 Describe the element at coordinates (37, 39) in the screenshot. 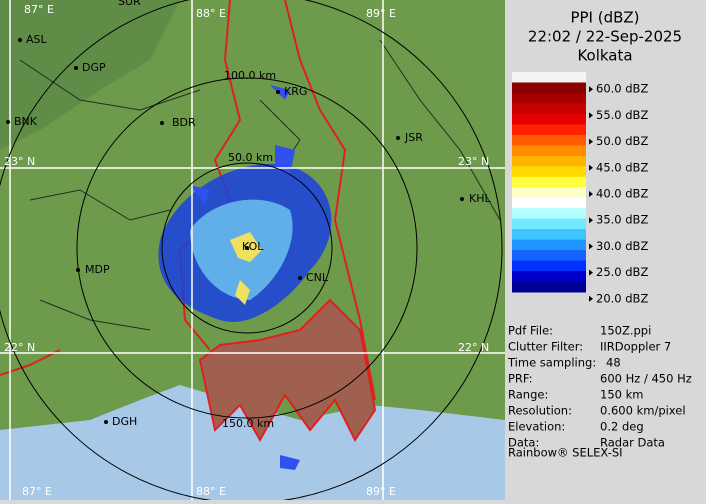

I see `city-label: ASL` at that location.